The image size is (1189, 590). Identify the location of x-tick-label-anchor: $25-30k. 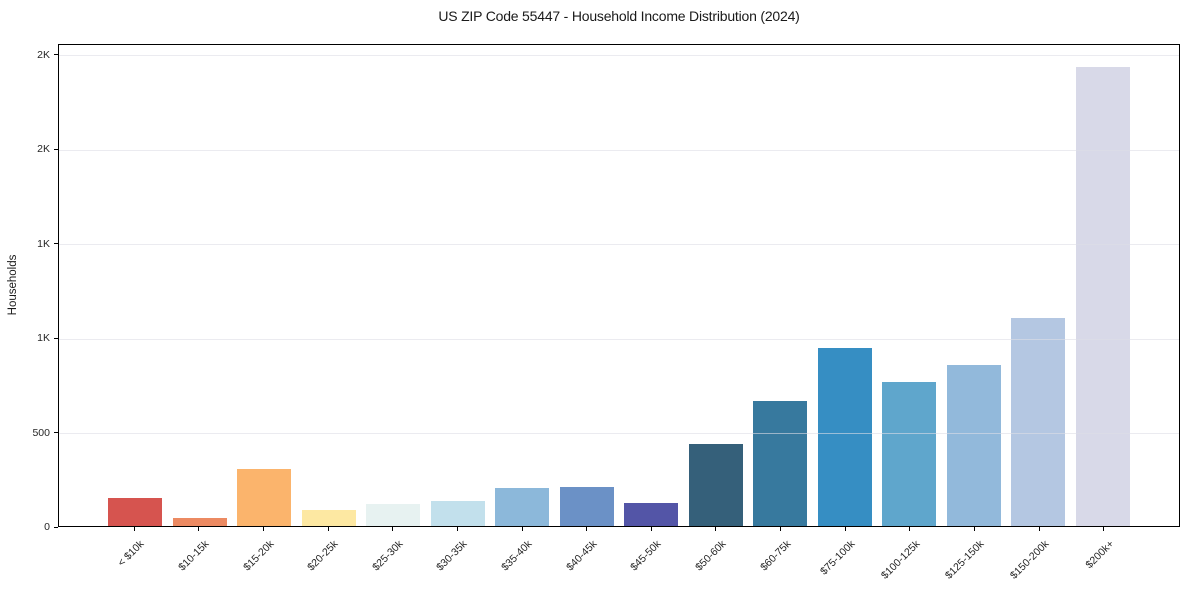
(382, 553).